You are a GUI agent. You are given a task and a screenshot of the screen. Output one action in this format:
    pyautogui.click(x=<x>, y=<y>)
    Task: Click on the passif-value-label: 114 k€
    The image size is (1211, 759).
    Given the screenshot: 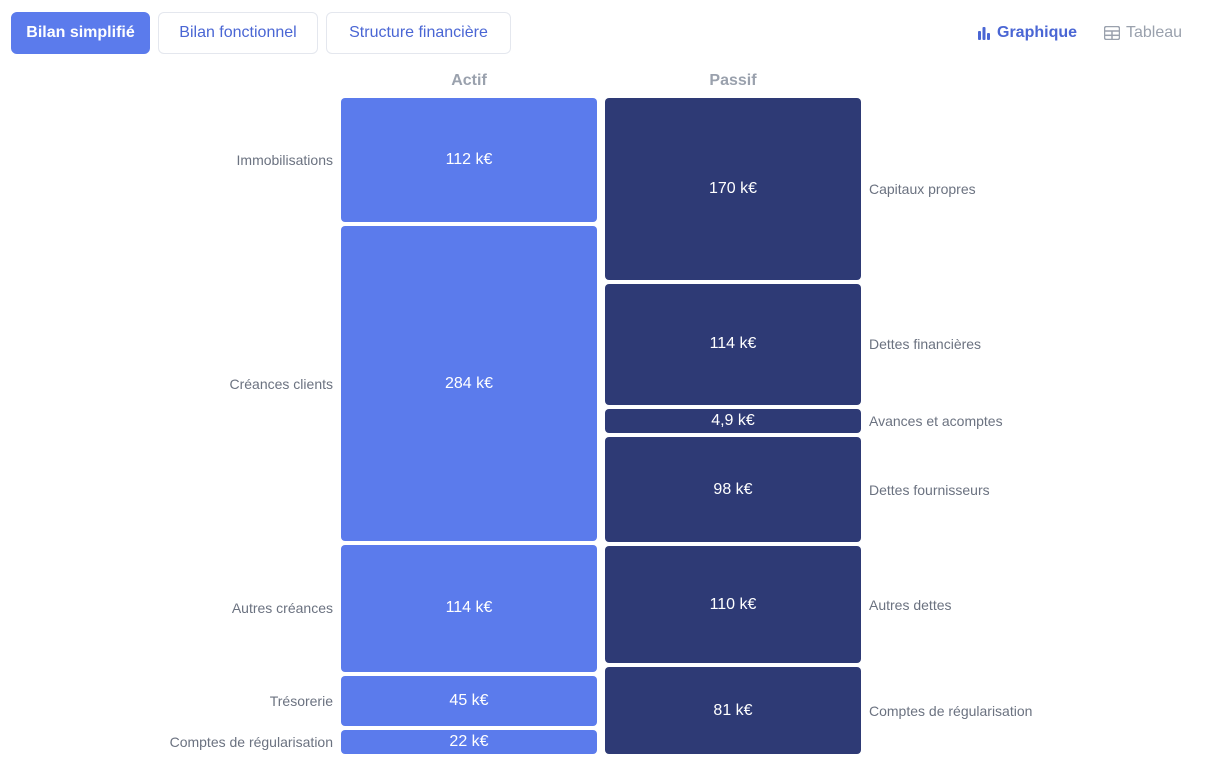 What is the action you would take?
    pyautogui.click(x=733, y=344)
    